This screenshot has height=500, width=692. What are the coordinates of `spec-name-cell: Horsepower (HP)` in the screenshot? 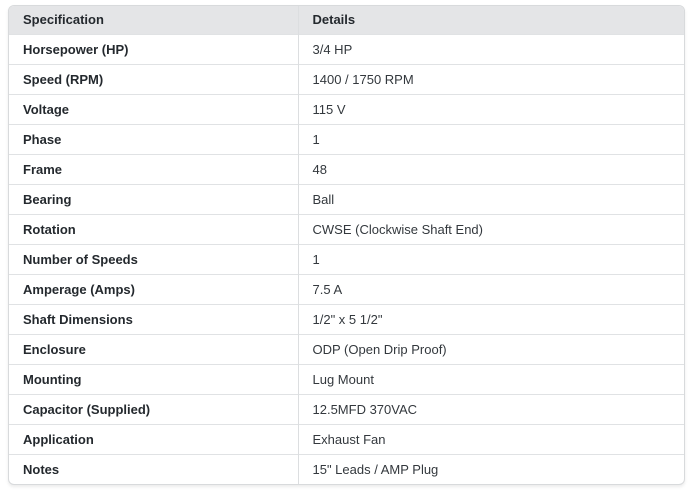 It's located at (76, 49).